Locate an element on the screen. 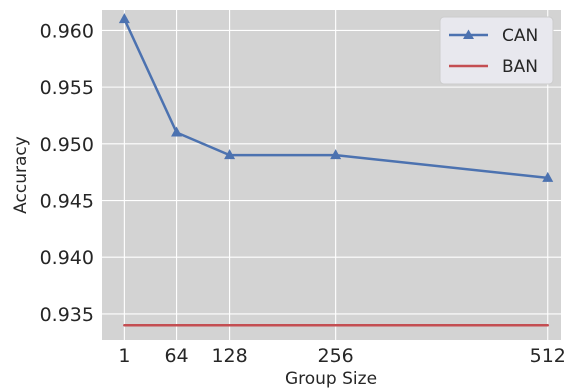  x-tick-label-3: 256 is located at coordinates (336, 356).